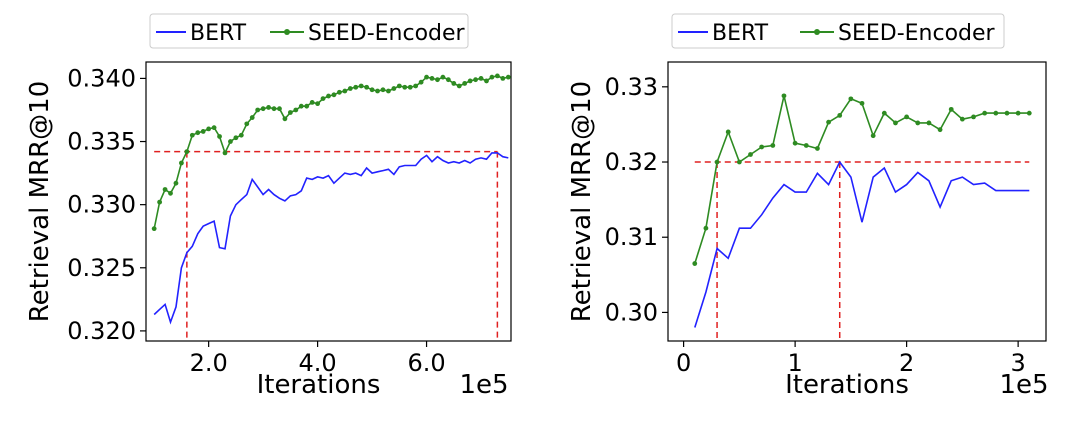 The image size is (1080, 424). I want to click on y-tick-label: 0.335, so click(101, 142).